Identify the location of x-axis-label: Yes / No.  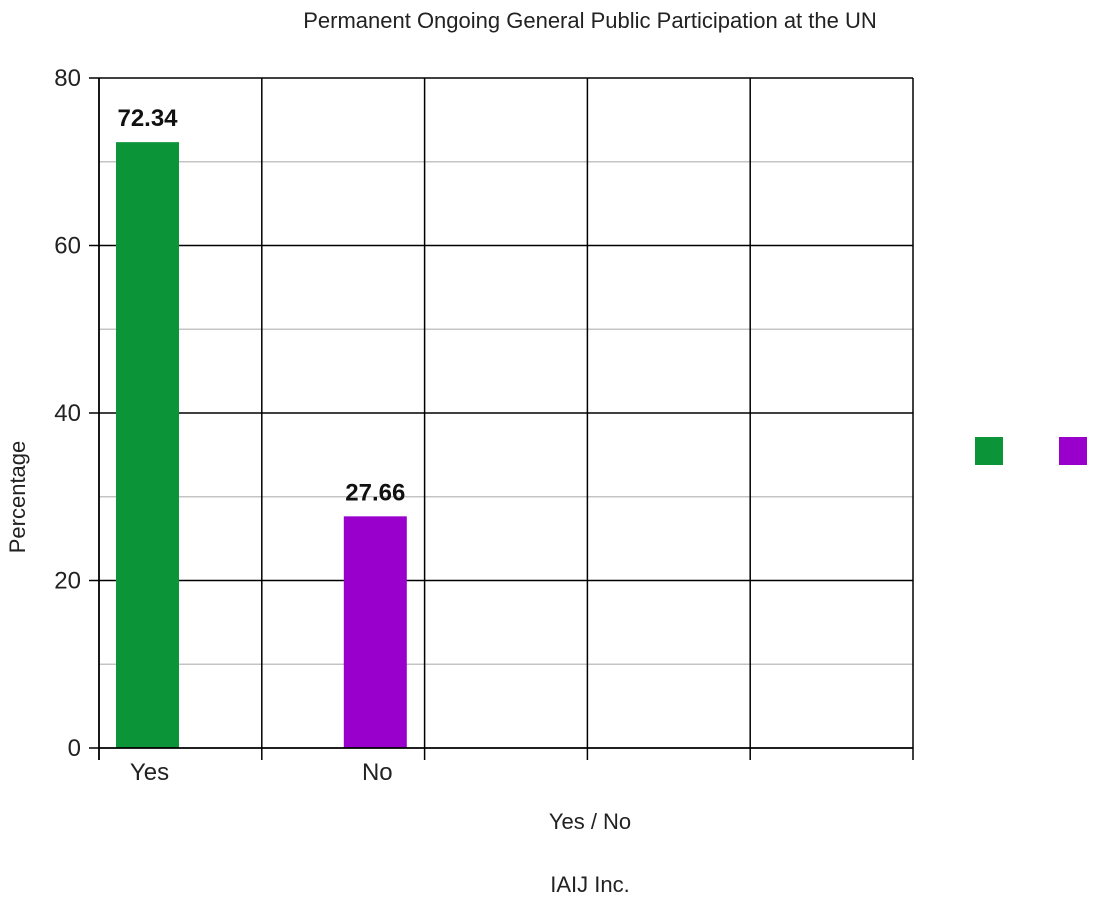
(590, 821).